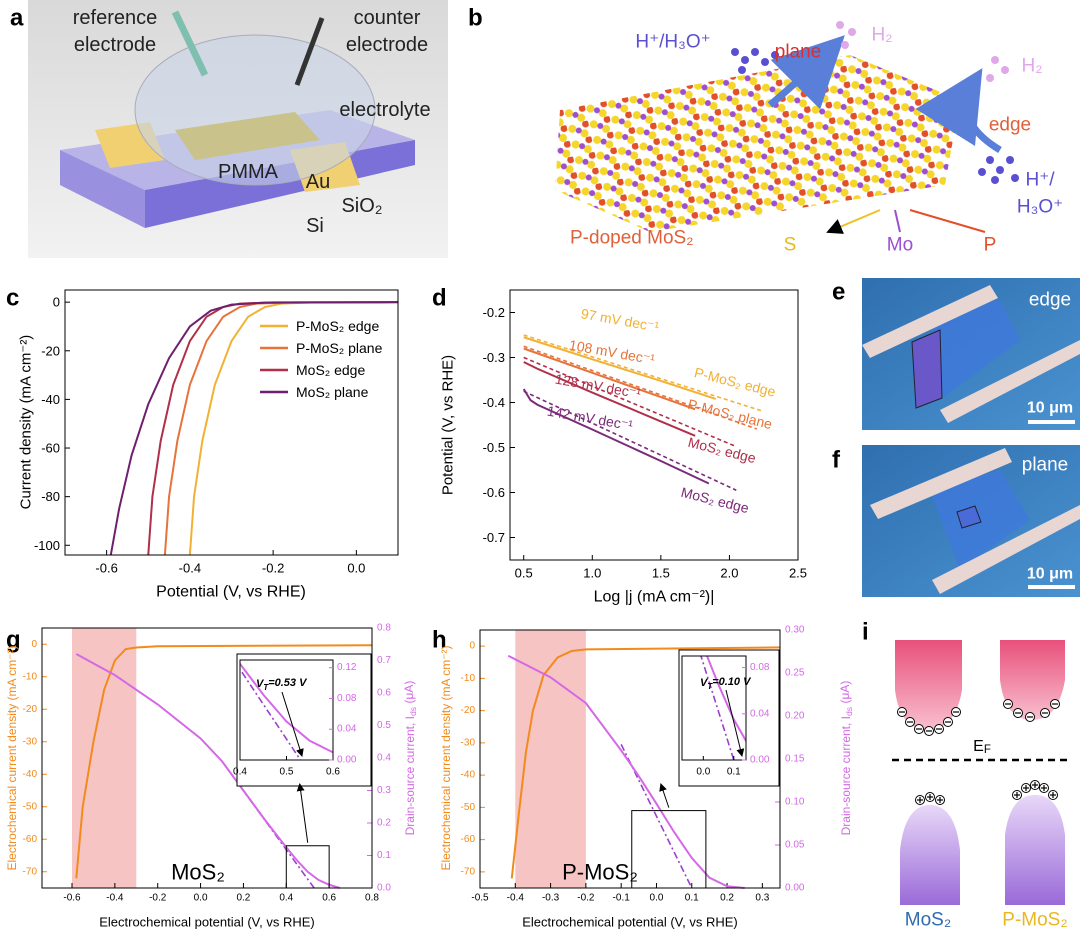  What do you see at coordinates (494, 402) in the screenshot?
I see `y-tick-label: -0.4` at bounding box center [494, 402].